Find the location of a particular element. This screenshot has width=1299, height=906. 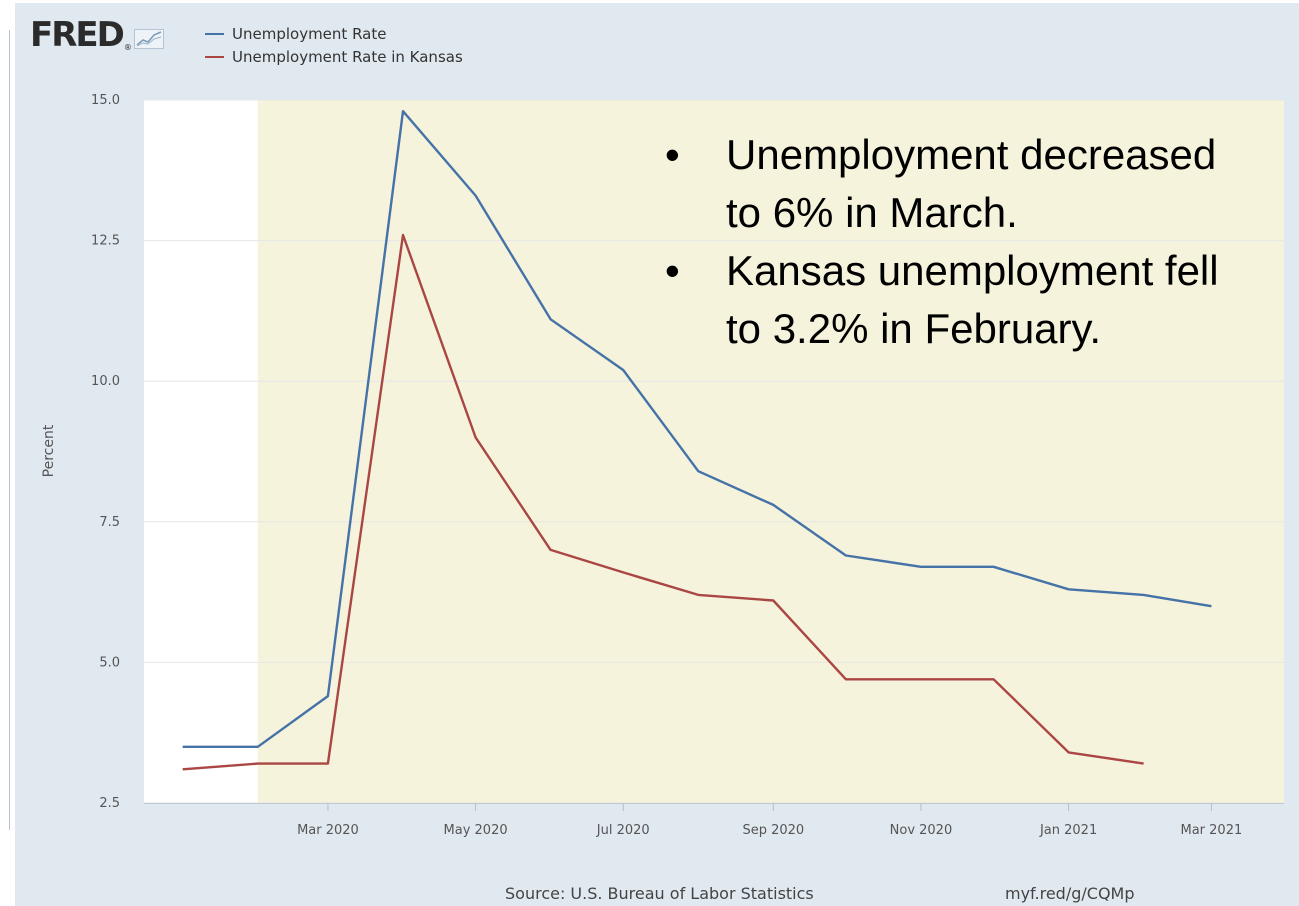

y-tick-label: 2.5 is located at coordinates (109, 803).